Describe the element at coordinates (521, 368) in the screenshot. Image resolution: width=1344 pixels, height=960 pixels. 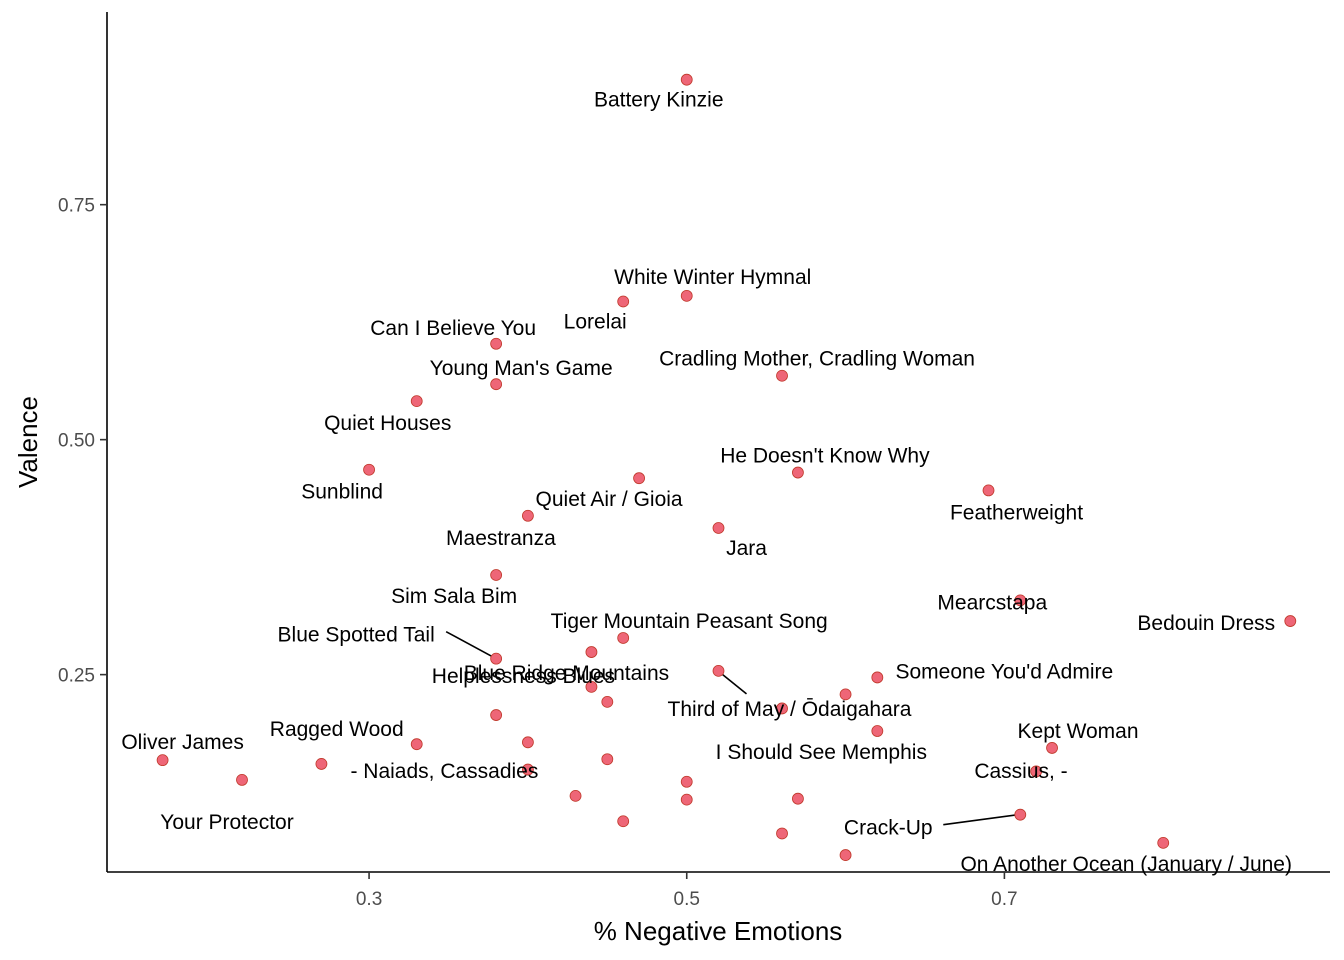
I see `point-label: Young Man's Game` at that location.